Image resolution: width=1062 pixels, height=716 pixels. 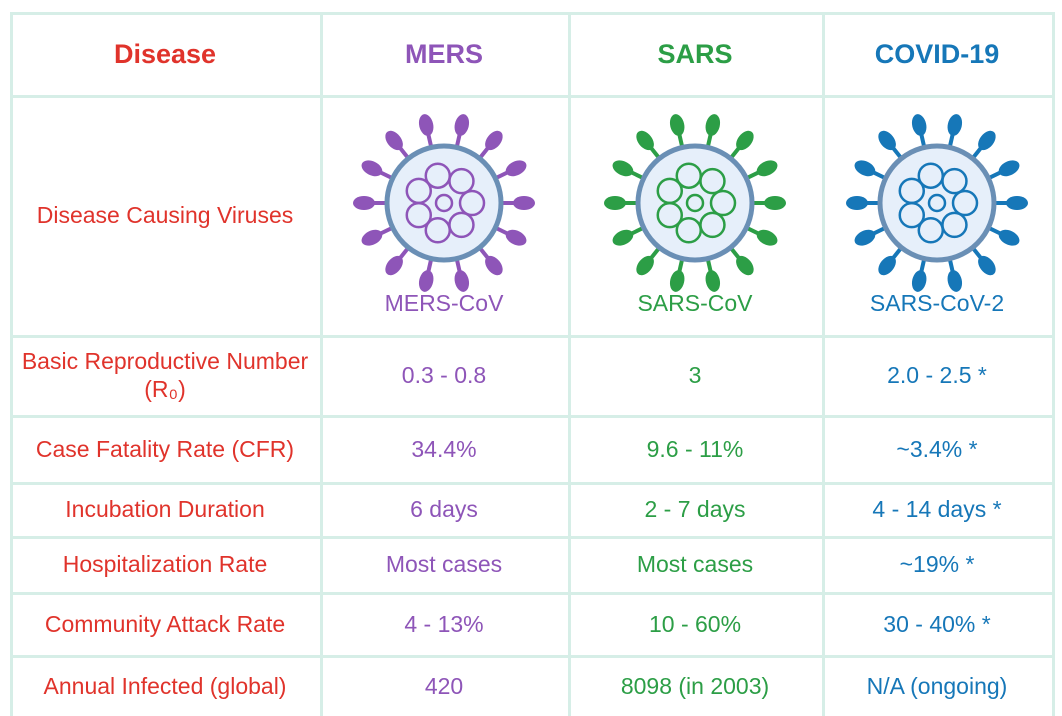 What do you see at coordinates (444, 448) in the screenshot?
I see `value-cell: 34.4%` at bounding box center [444, 448].